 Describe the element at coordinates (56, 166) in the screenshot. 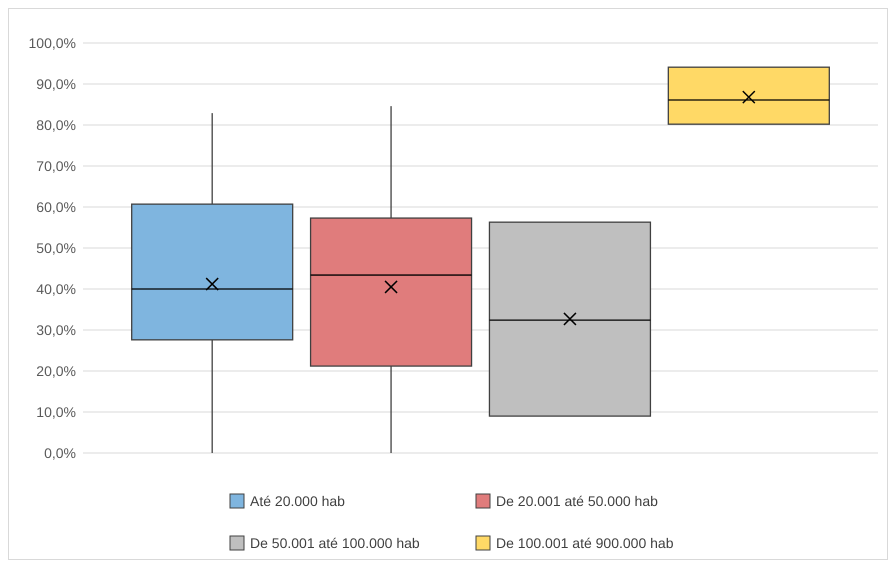

I see `y-tick-label: 70,0%` at that location.